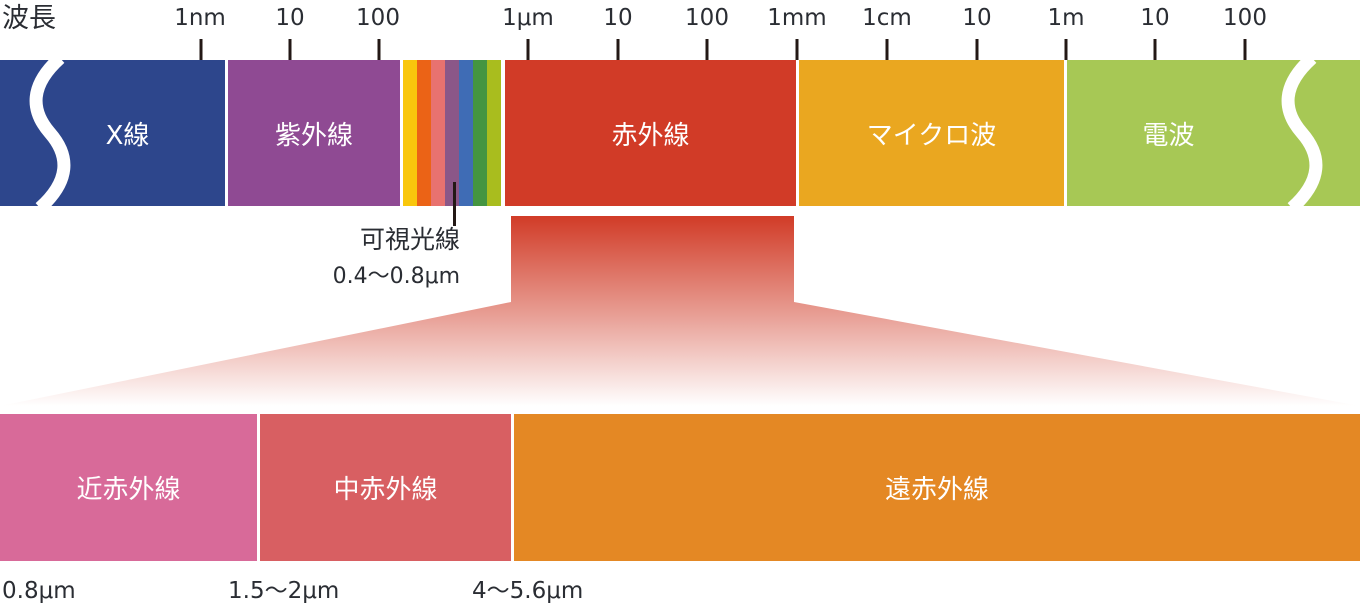  Describe the element at coordinates (1302, 133) in the screenshot. I see `break-wave-icon-right` at that location.